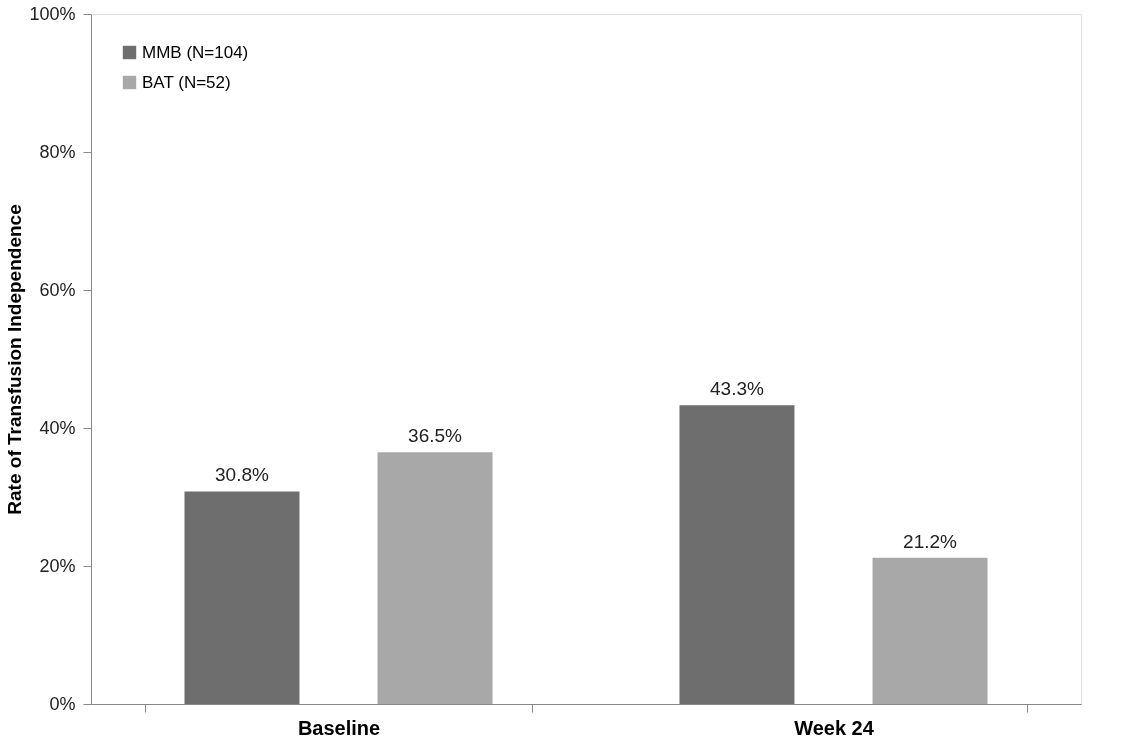 The height and width of the screenshot is (749, 1146). What do you see at coordinates (57, 151) in the screenshot?
I see `y-tick-label: 80%` at bounding box center [57, 151].